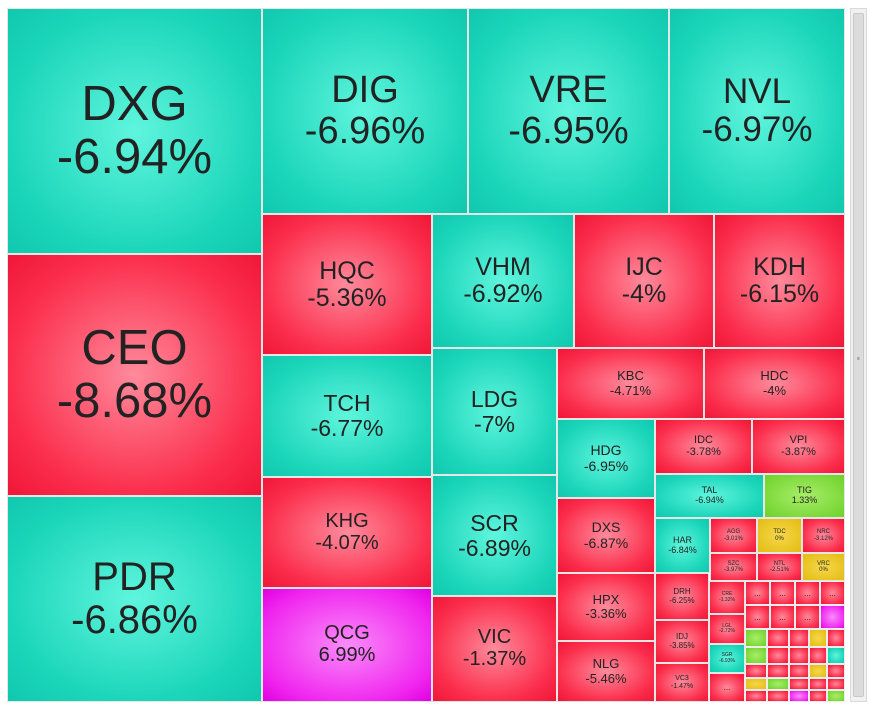  I want to click on tile-NTL: NTL -2.51%, so click(779, 567).